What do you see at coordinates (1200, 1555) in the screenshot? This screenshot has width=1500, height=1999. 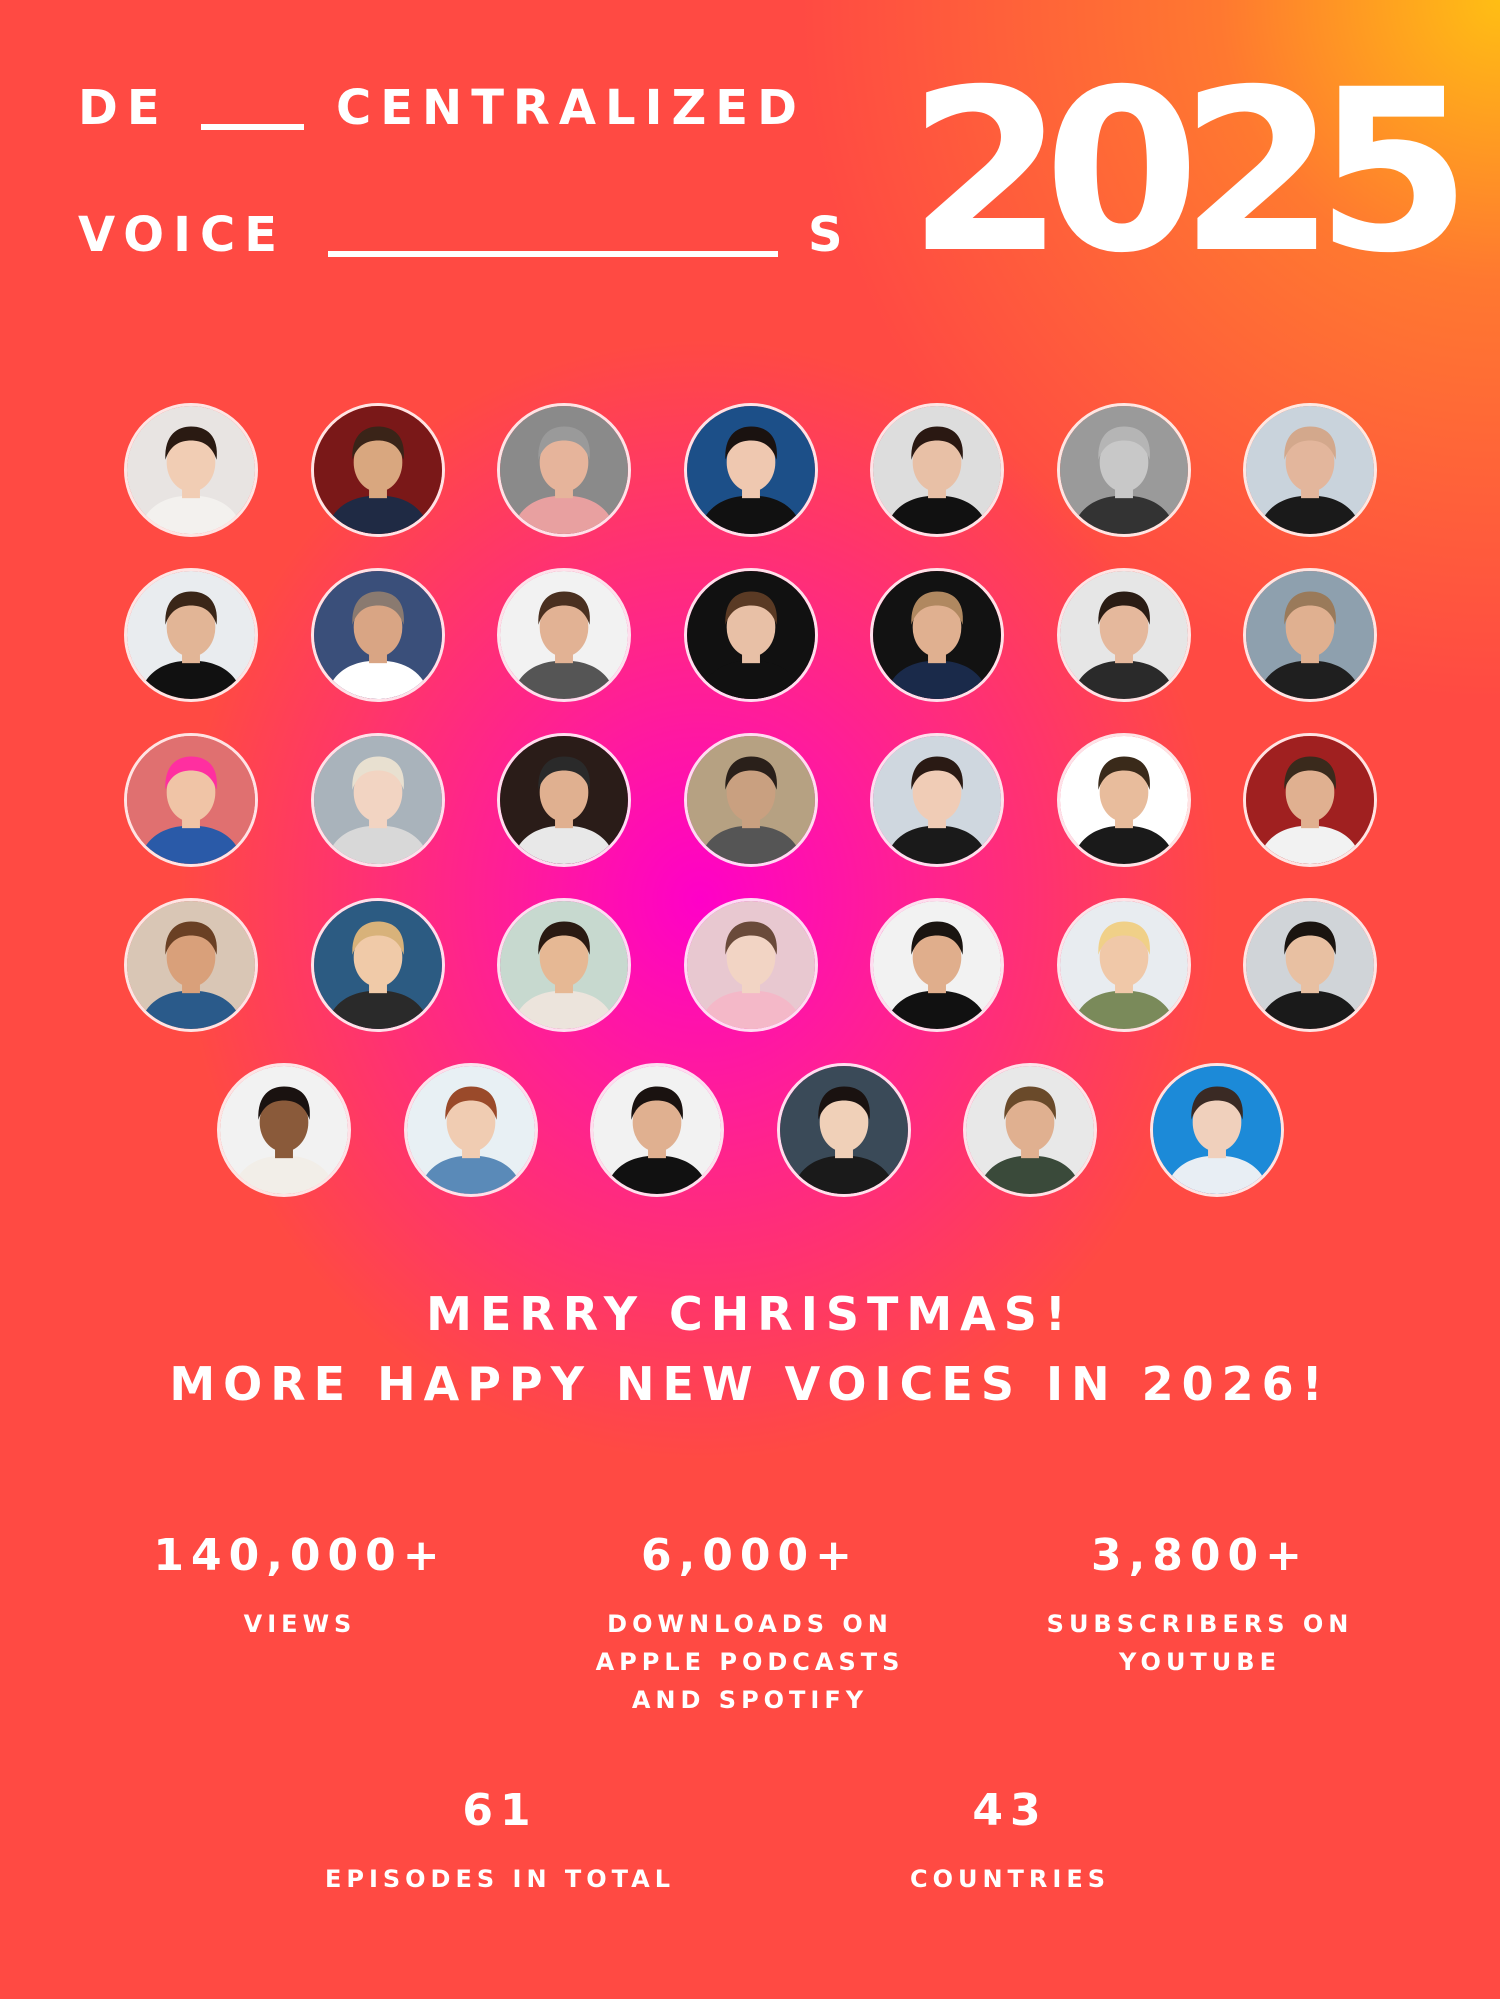 I see `stat-value: 3,800+` at bounding box center [1200, 1555].